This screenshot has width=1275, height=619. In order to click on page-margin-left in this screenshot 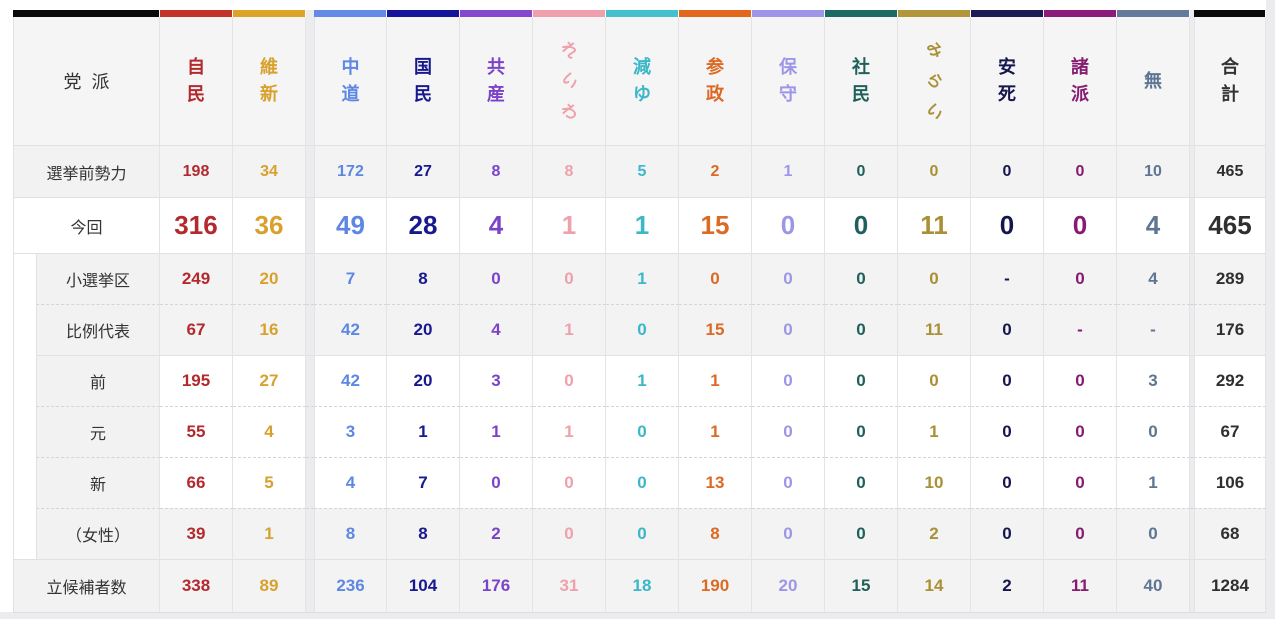, I will do `click(6, 306)`.